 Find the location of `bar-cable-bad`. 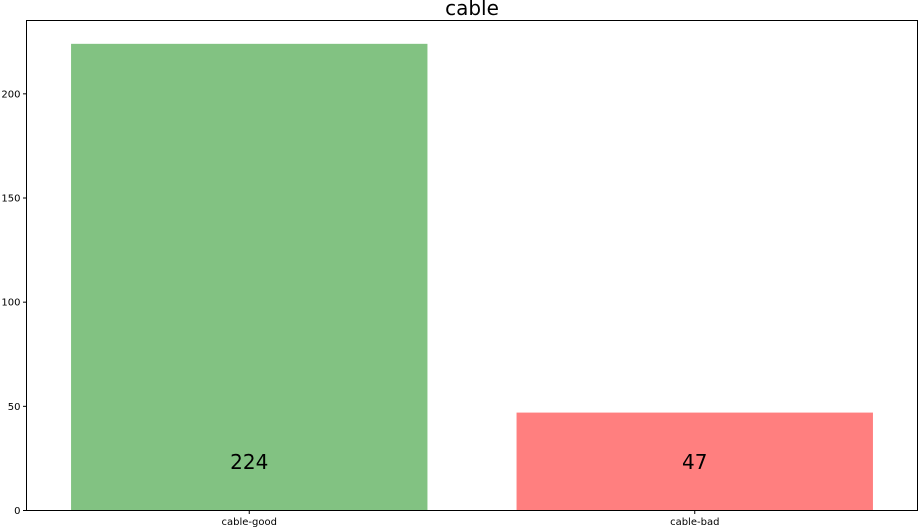

bar-cable-bad is located at coordinates (694, 461).